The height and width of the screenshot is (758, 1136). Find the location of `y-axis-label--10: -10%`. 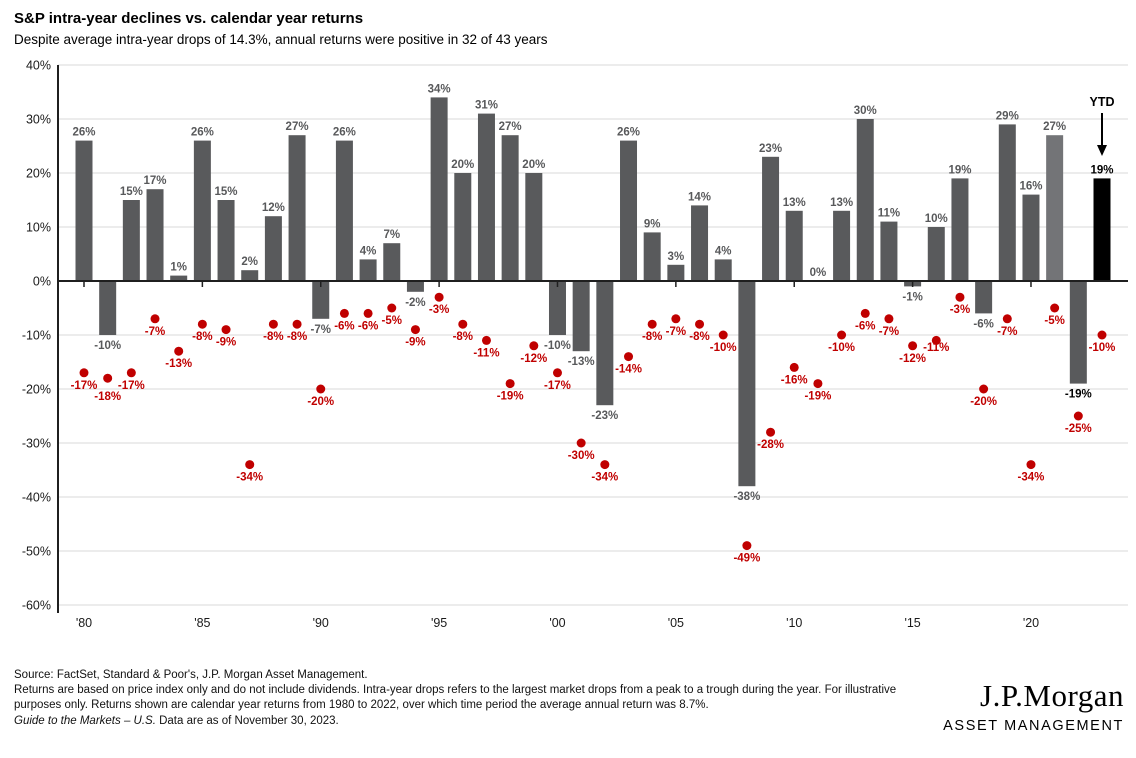

y-axis-label--10: -10% is located at coordinates (36, 336).